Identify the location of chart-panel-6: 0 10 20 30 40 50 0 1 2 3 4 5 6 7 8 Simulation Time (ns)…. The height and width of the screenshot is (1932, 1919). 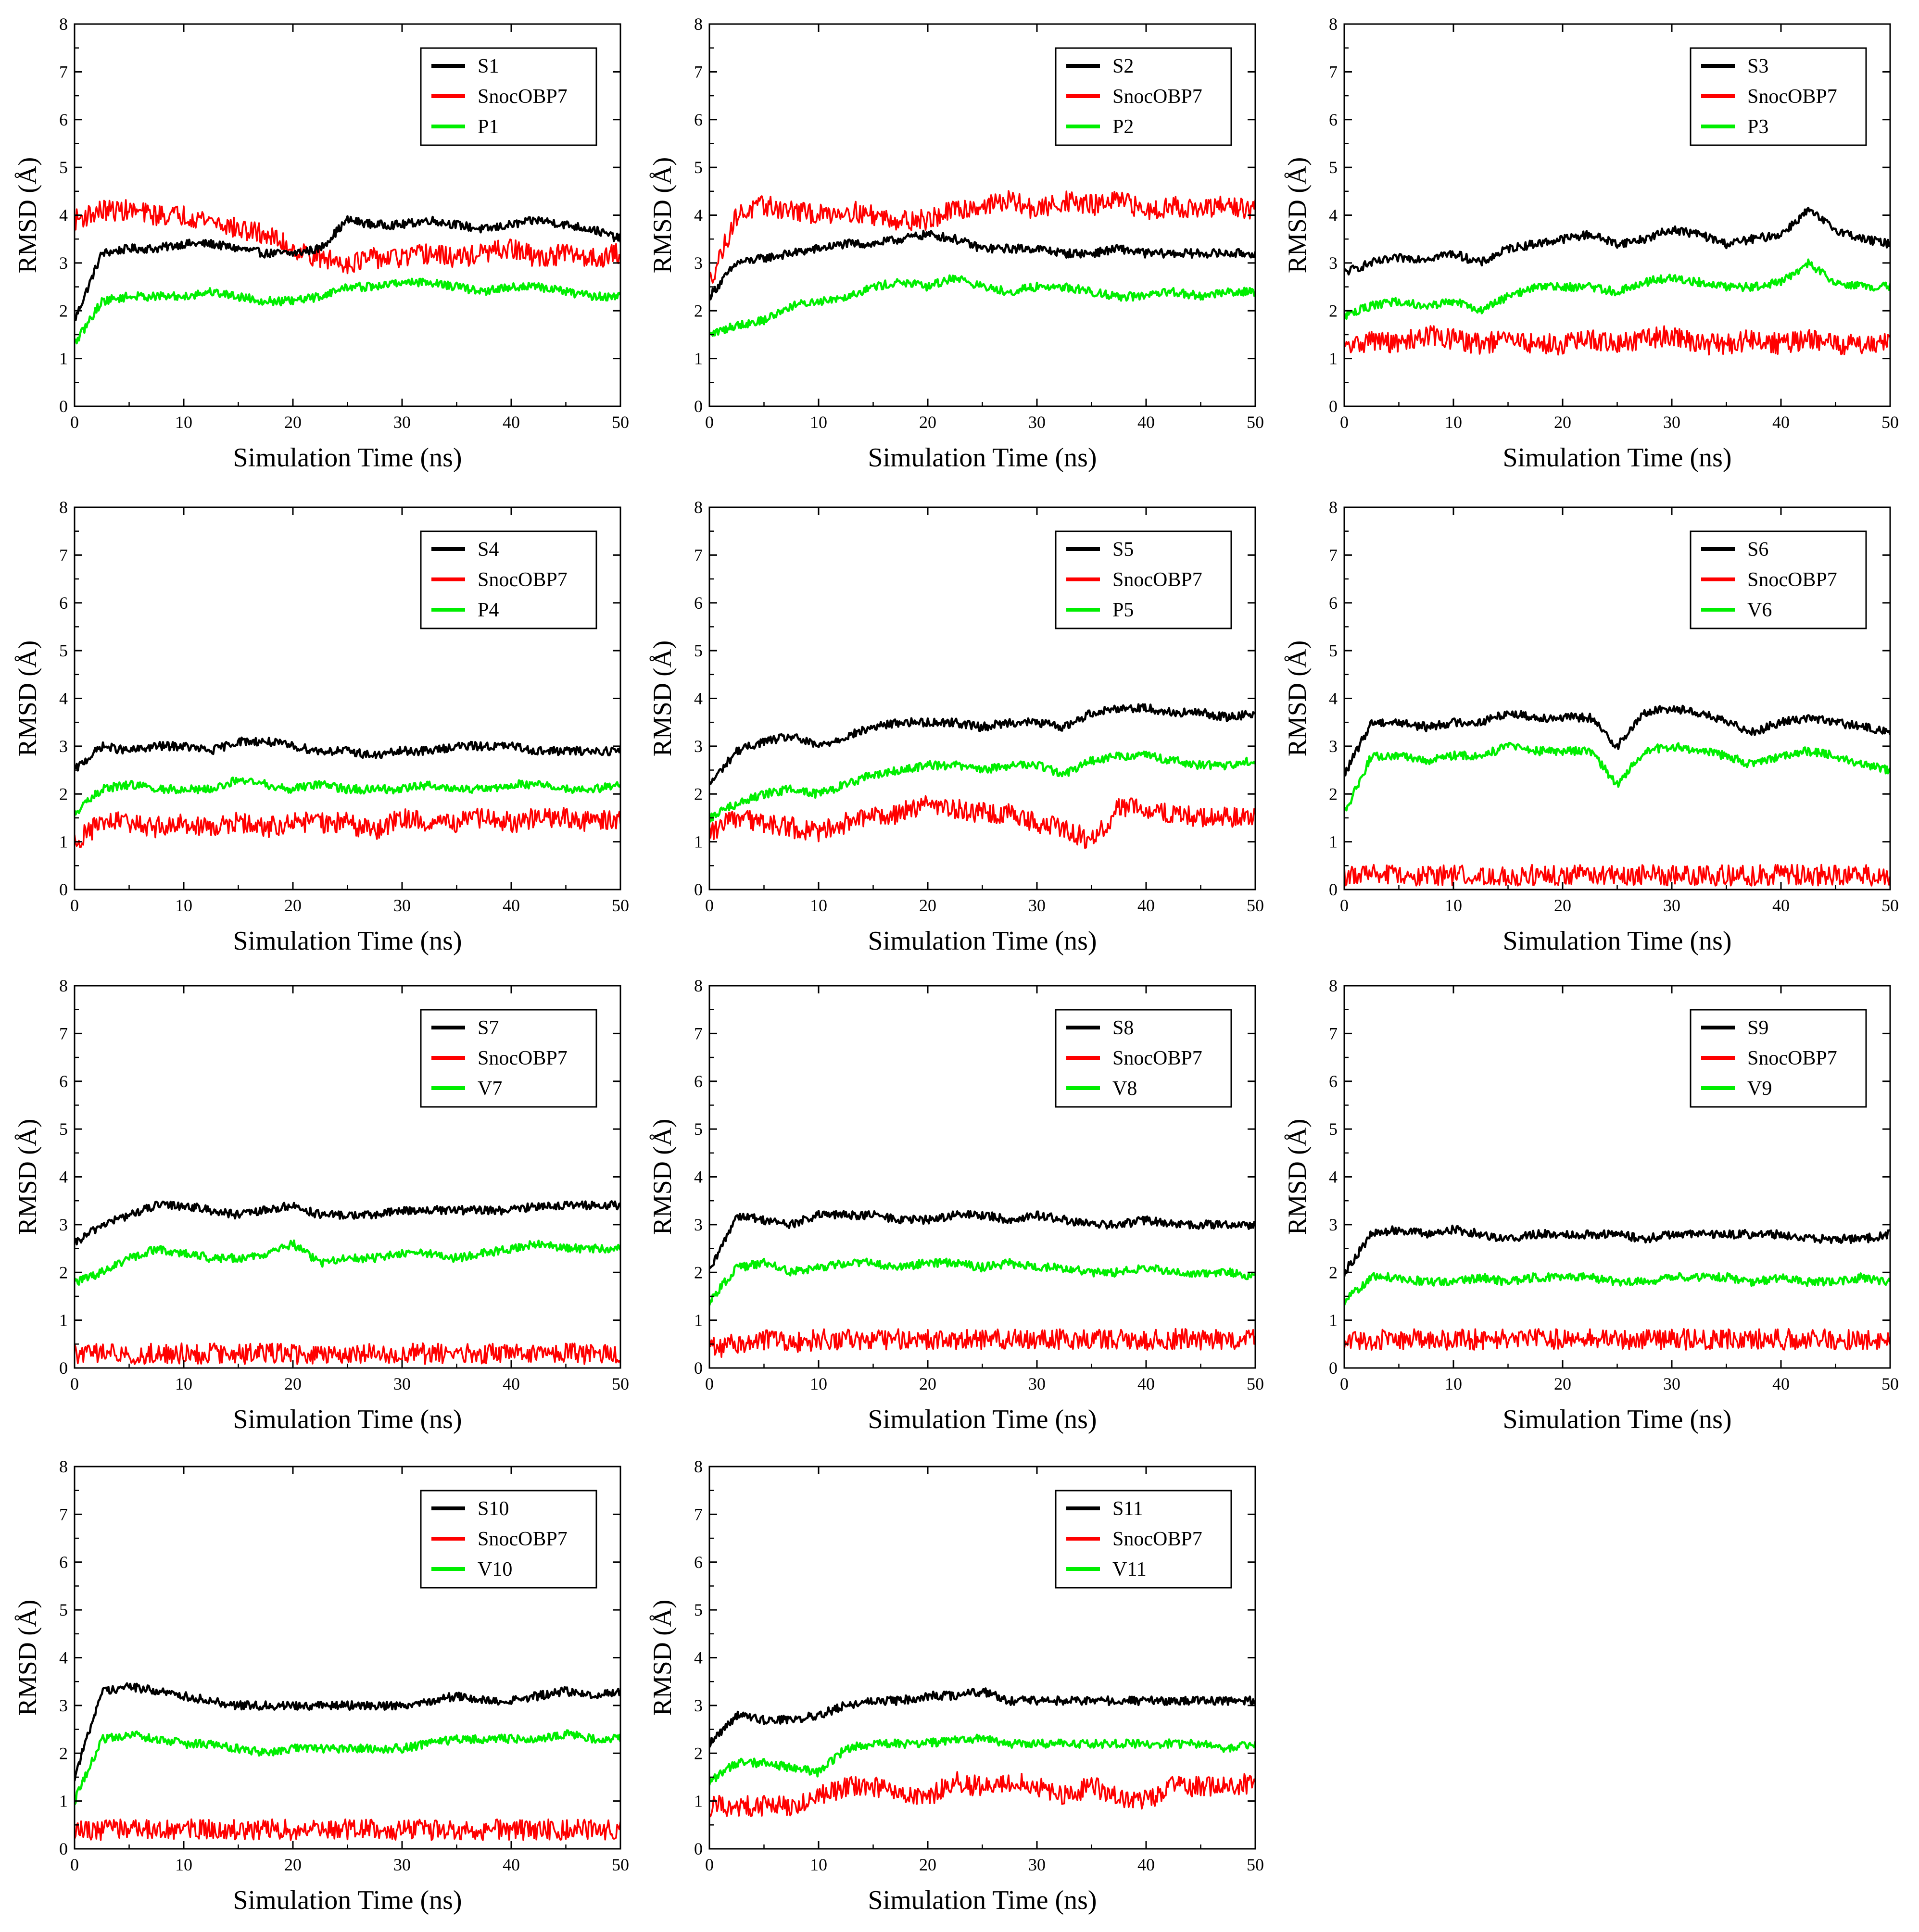
(1591, 727).